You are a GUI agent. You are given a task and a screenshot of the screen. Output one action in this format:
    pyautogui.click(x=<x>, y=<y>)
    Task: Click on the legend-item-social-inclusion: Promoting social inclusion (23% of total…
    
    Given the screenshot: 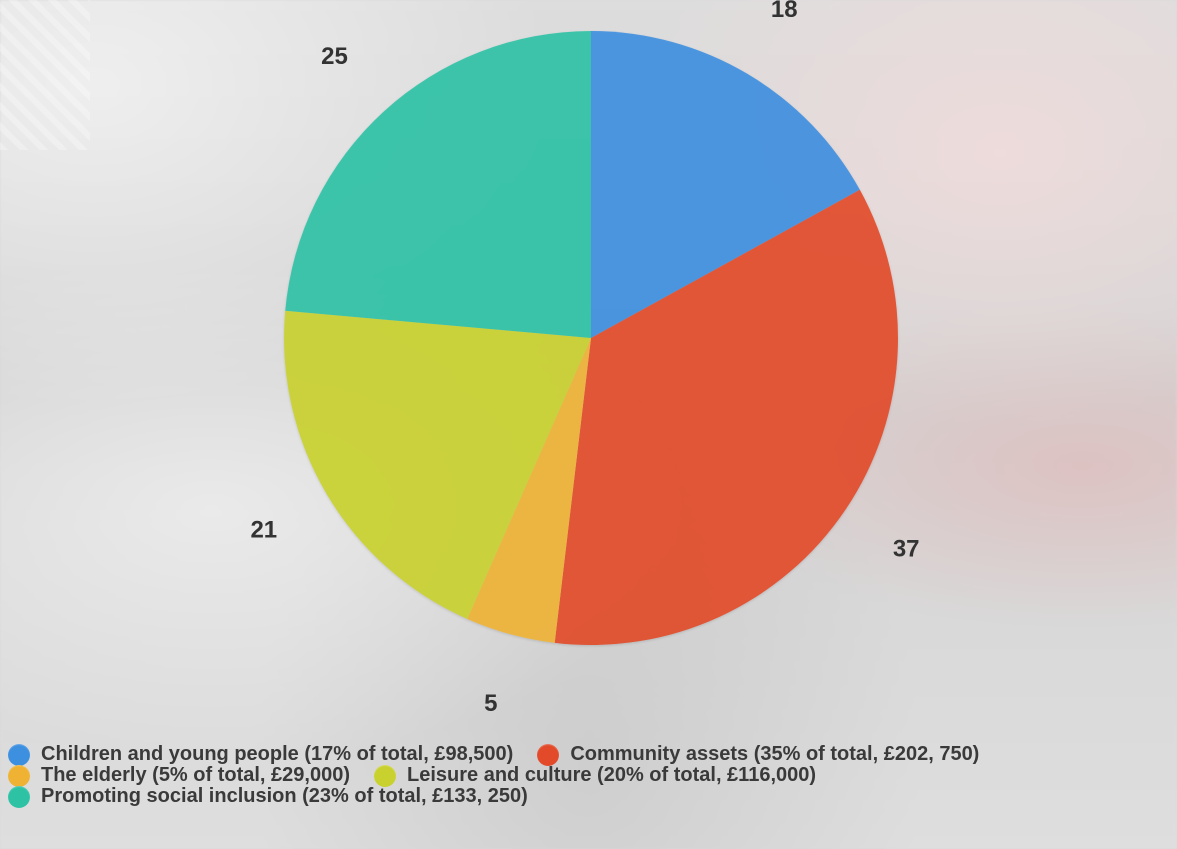 What is the action you would take?
    pyautogui.click(x=268, y=796)
    